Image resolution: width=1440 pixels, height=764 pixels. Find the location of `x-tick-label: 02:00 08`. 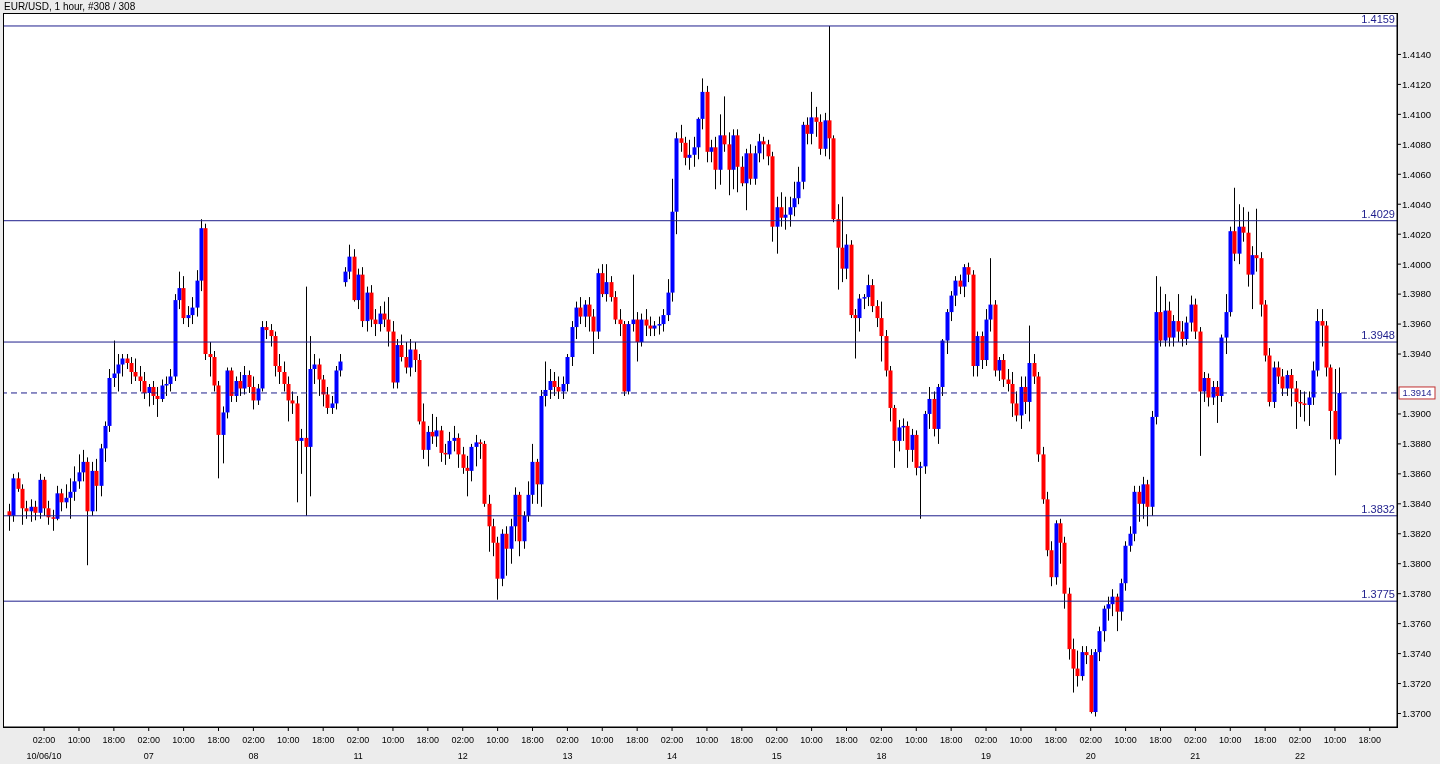

x-tick-label: 02:00 08 is located at coordinates (253, 748).